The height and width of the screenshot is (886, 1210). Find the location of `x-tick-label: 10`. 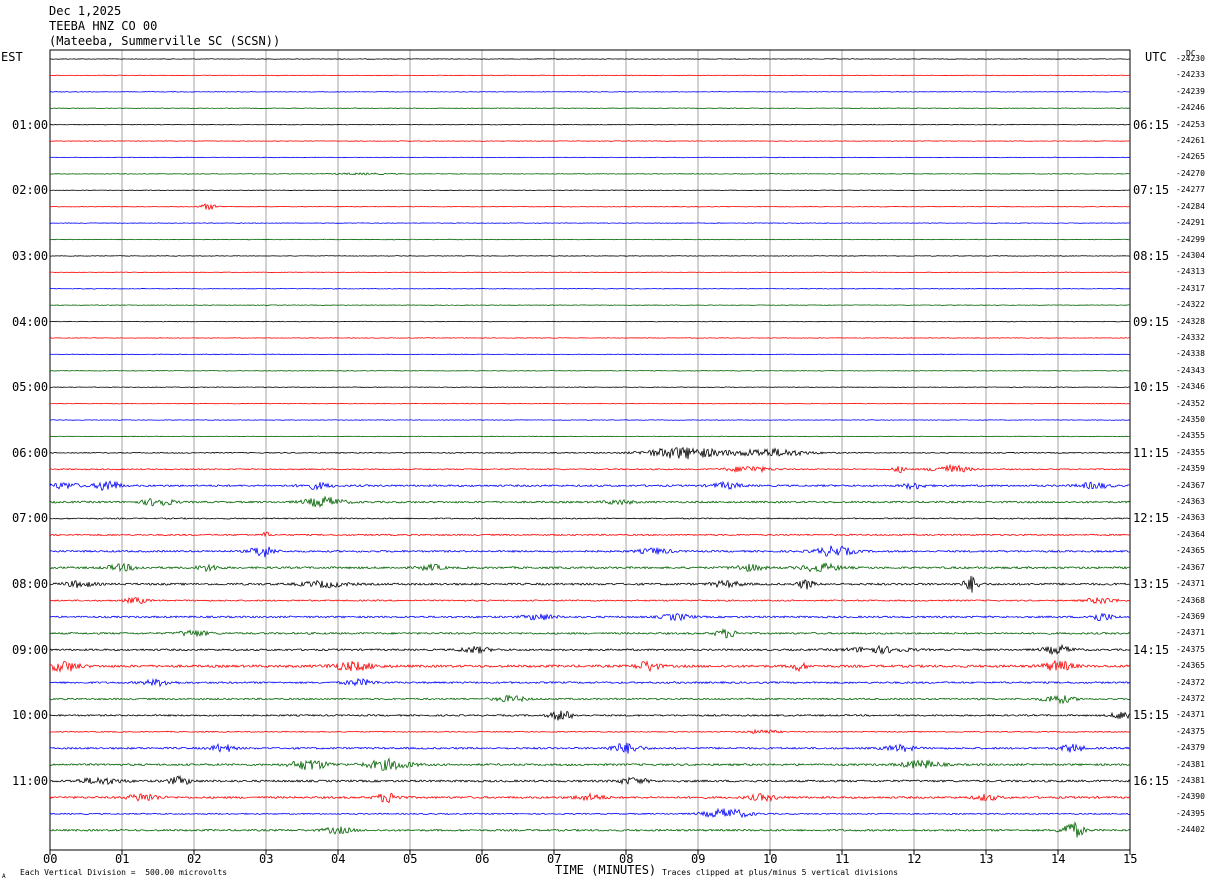

x-tick-label: 10 is located at coordinates (770, 859).